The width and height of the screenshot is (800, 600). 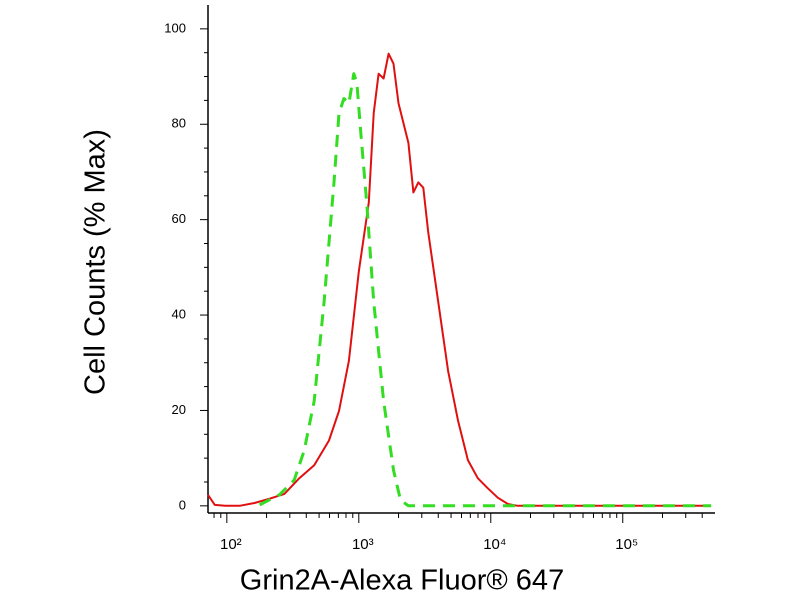 I want to click on x-axis-title: Grin2A-Alexa Fluor® 647, so click(x=402, y=581).